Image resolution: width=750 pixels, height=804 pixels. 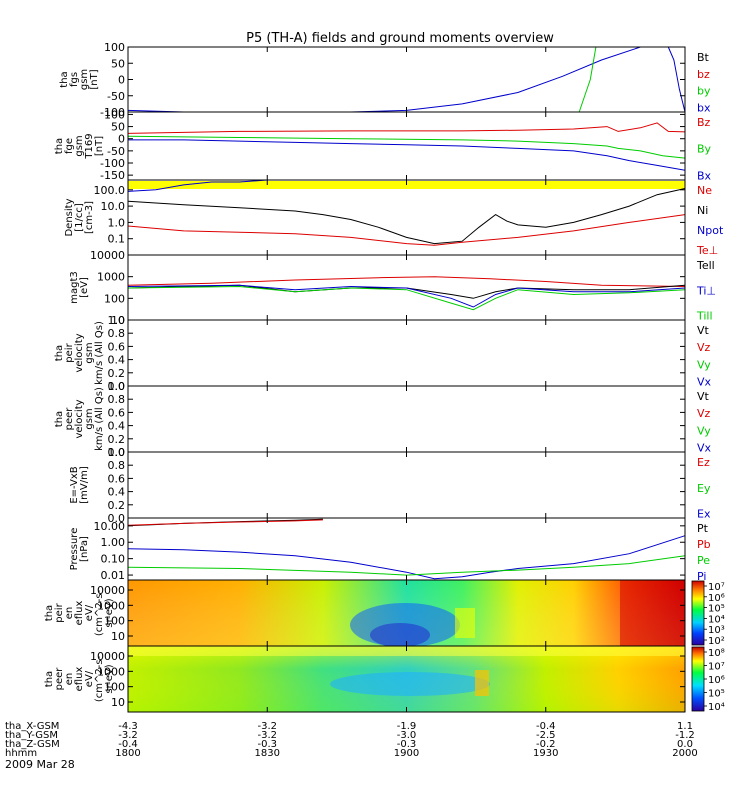 What do you see at coordinates (84, 485) in the screenshot?
I see `y-axis-label-line: [mV/m]` at bounding box center [84, 485].